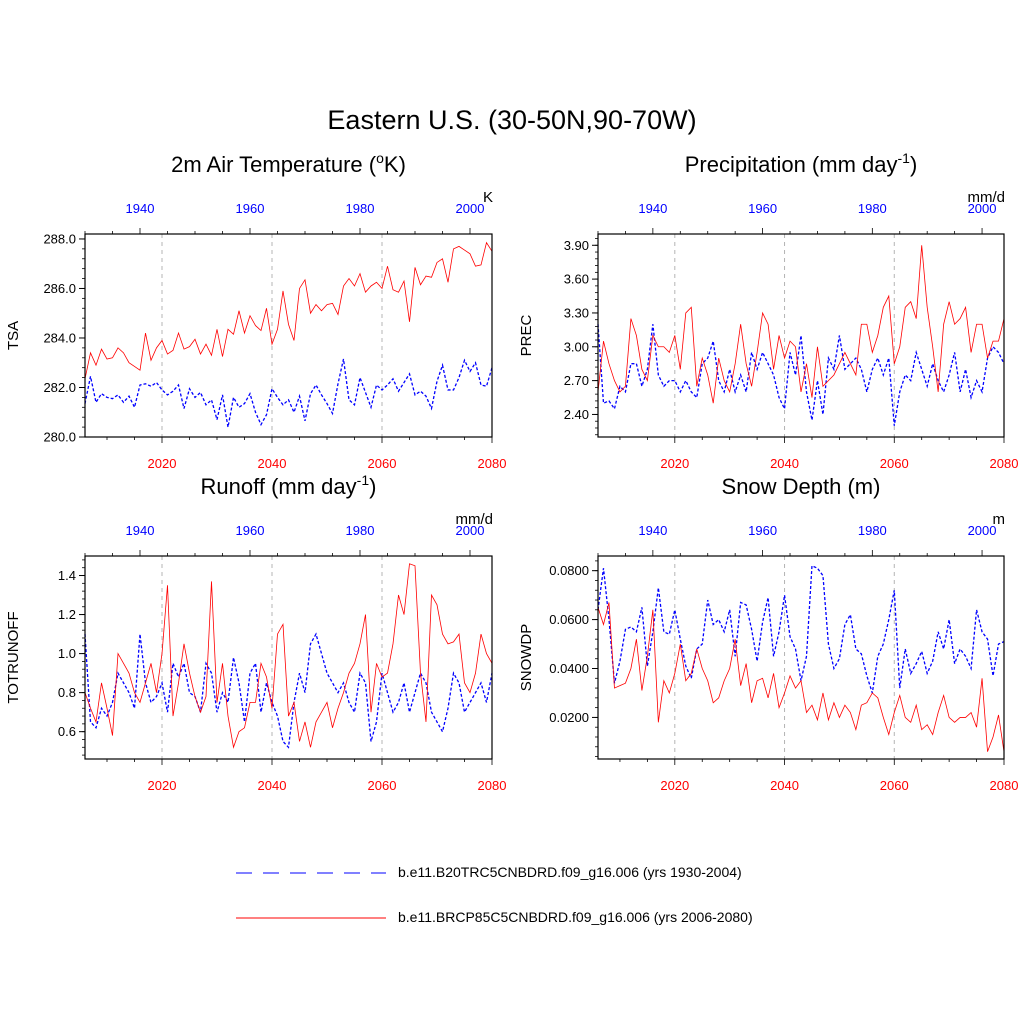 This screenshot has height=1024, width=1024. What do you see at coordinates (569, 619) in the screenshot?
I see `y-tick-label: 0.0600` at bounding box center [569, 619].